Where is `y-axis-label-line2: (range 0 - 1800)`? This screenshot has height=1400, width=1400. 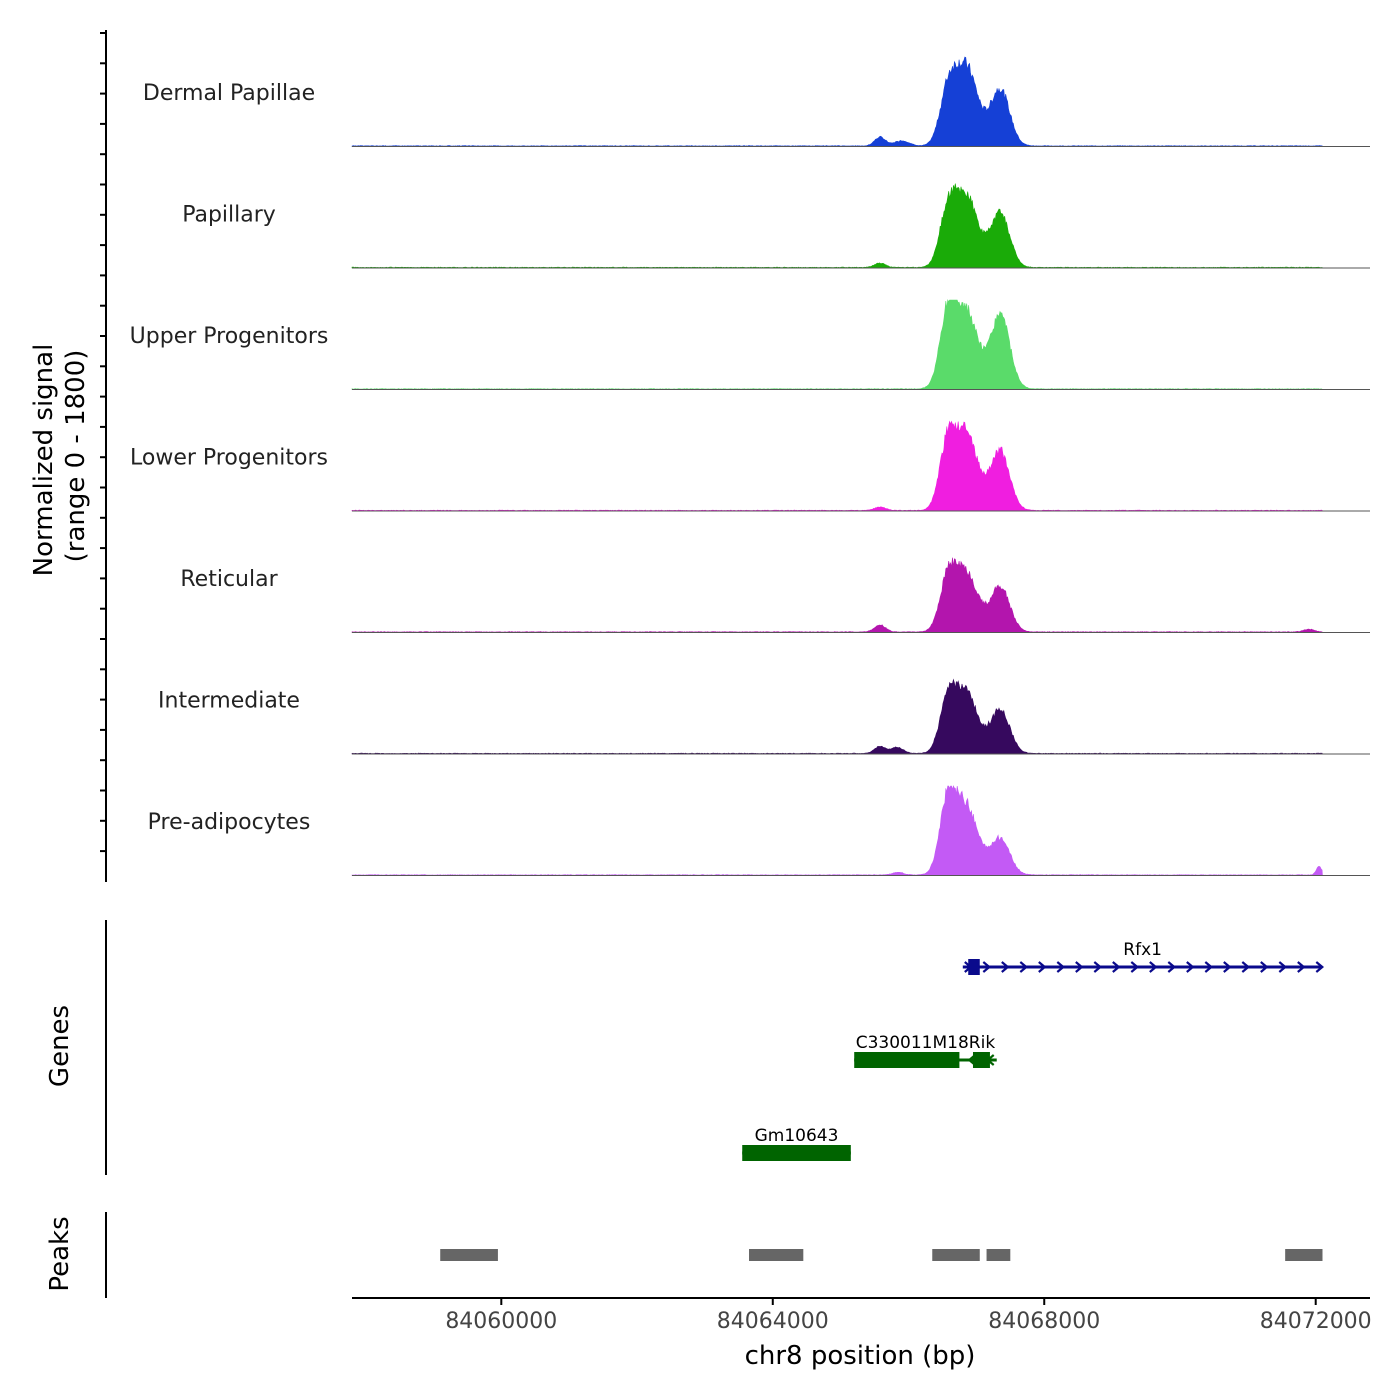
y-axis-label-line2: (range 0 - 1800) is located at coordinates (76, 456).